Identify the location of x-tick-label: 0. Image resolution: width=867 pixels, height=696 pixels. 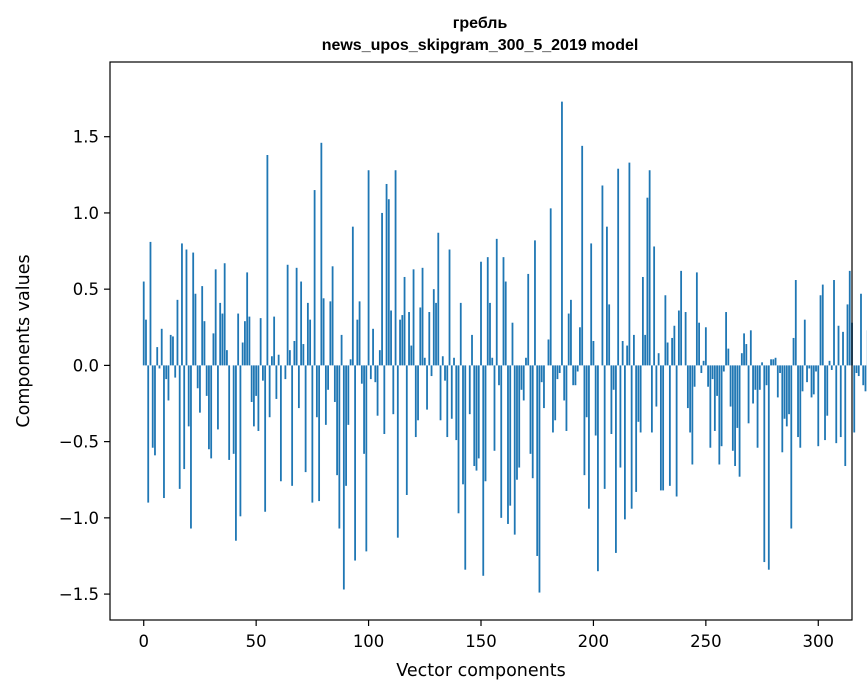
(143, 641).